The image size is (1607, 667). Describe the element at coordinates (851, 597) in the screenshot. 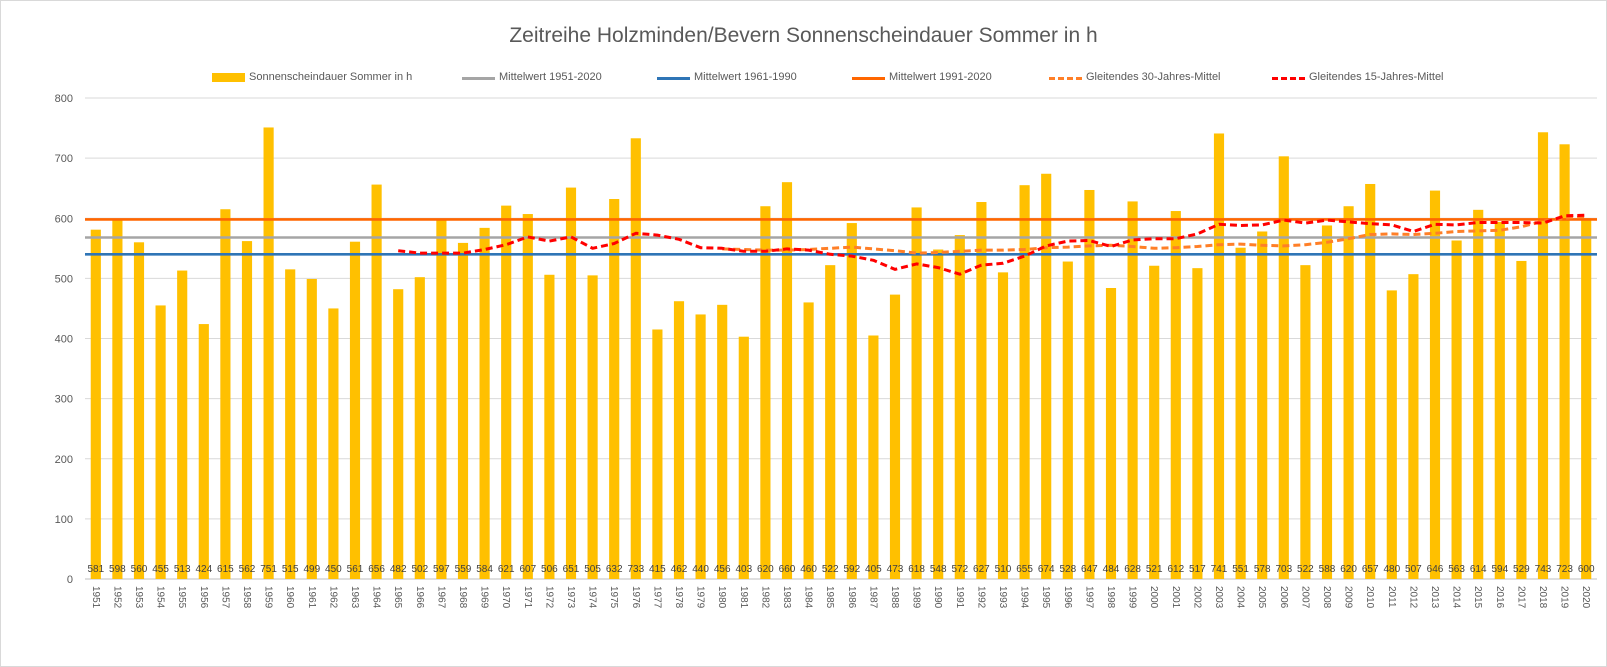

I see `x-tick-label: 1986` at that location.